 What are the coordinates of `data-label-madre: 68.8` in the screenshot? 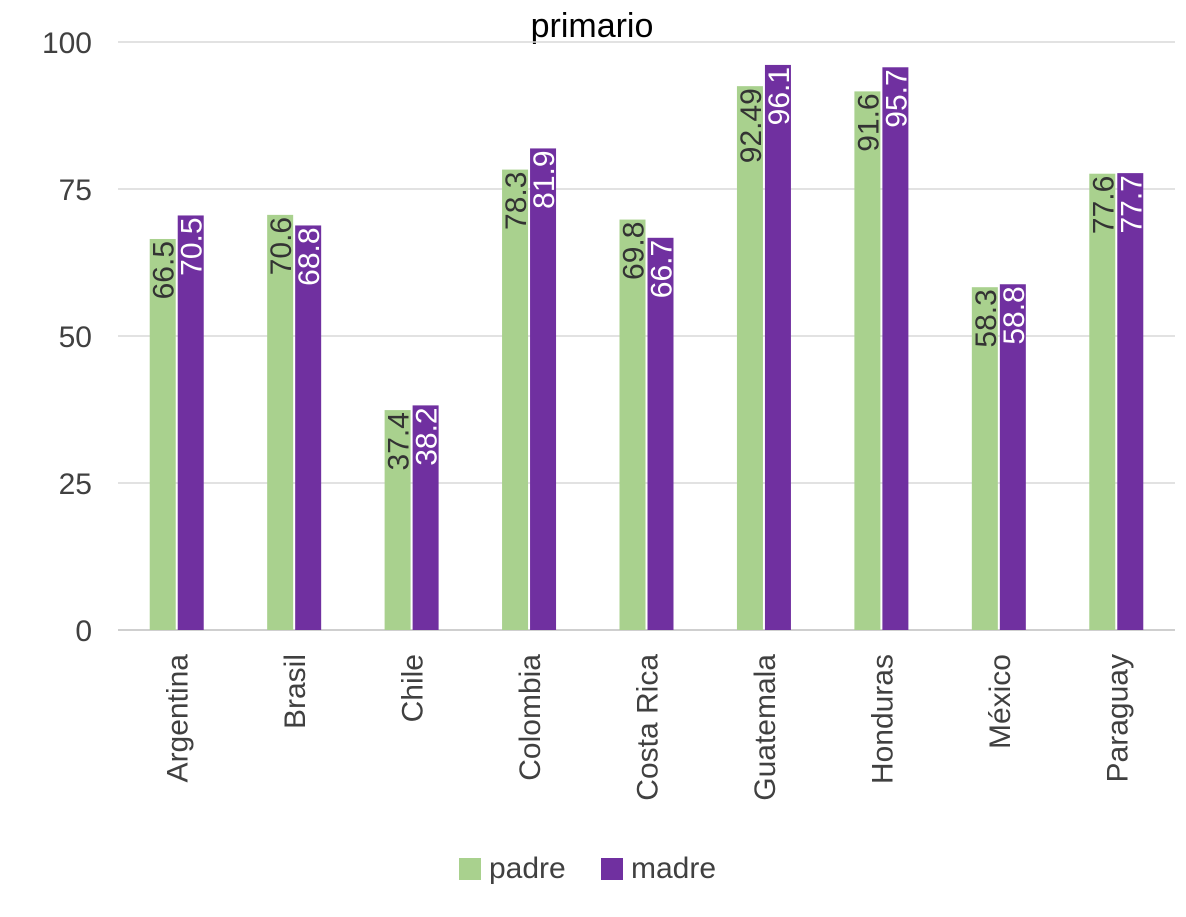 It's located at (309, 256).